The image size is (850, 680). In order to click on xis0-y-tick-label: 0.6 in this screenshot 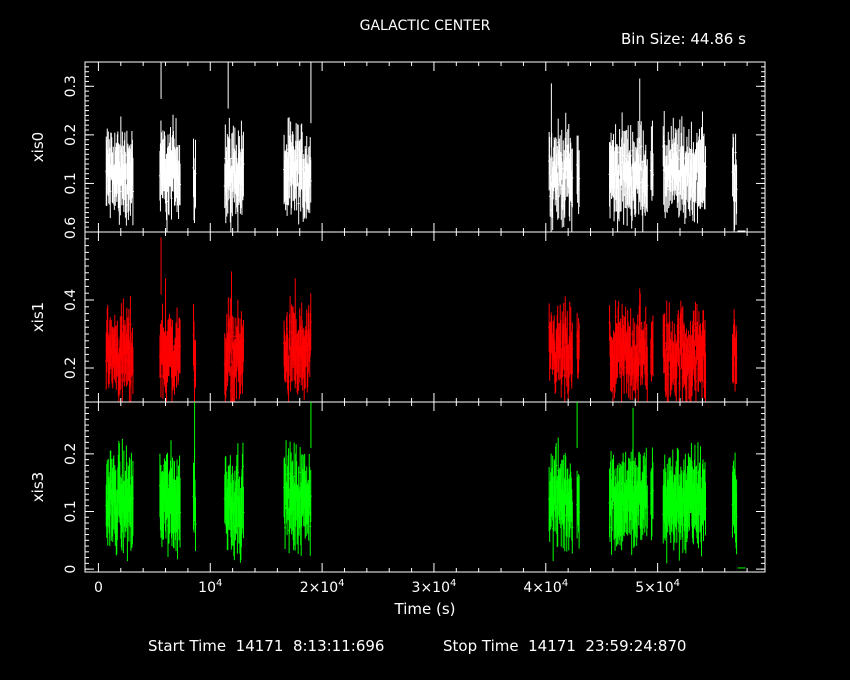, I will do `click(71, 228)`.